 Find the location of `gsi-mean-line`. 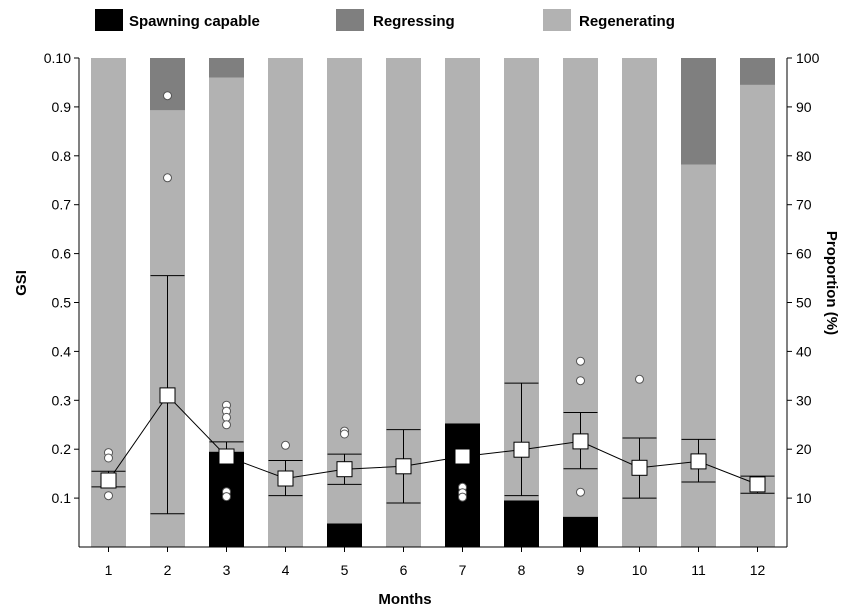

gsi-mean-line is located at coordinates (433, 439).